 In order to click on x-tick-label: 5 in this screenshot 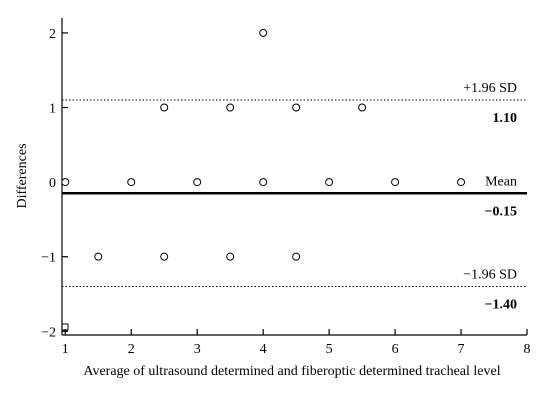, I will do `click(329, 349)`.